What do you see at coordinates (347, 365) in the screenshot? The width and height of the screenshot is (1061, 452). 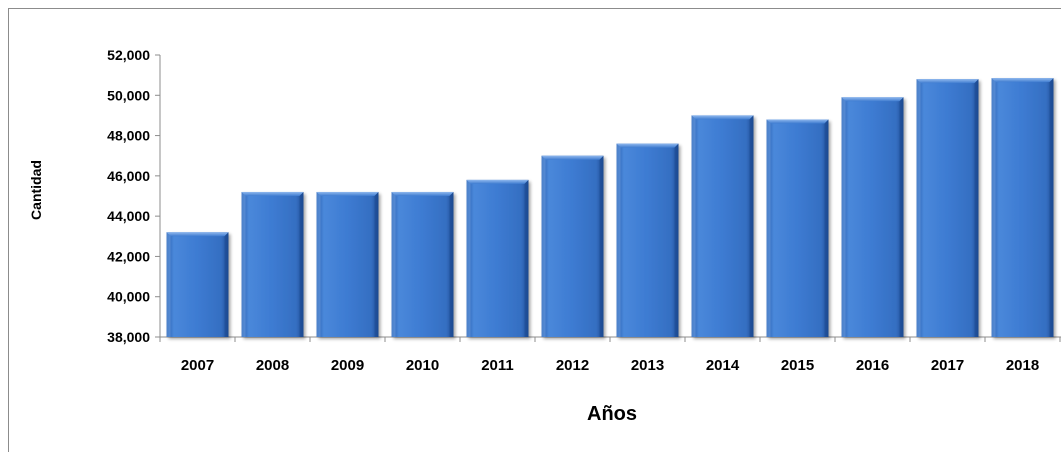 I see `x-tick-label: 2009` at bounding box center [347, 365].